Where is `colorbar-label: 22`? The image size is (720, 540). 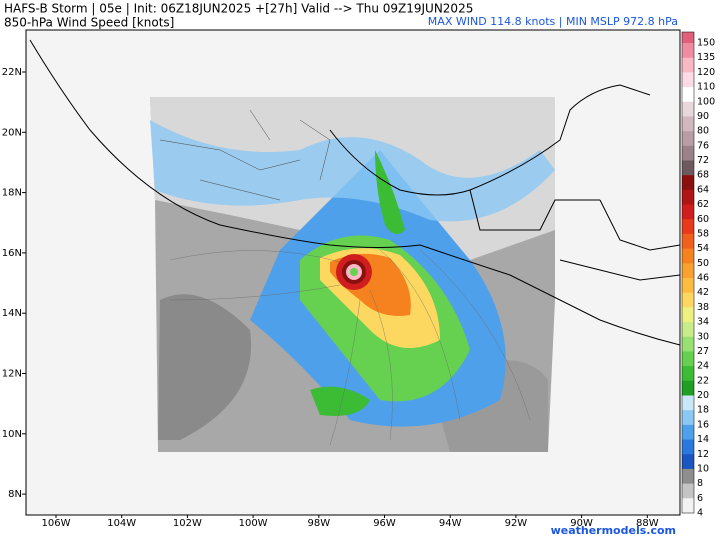
colorbar-label: 22 is located at coordinates (703, 380).